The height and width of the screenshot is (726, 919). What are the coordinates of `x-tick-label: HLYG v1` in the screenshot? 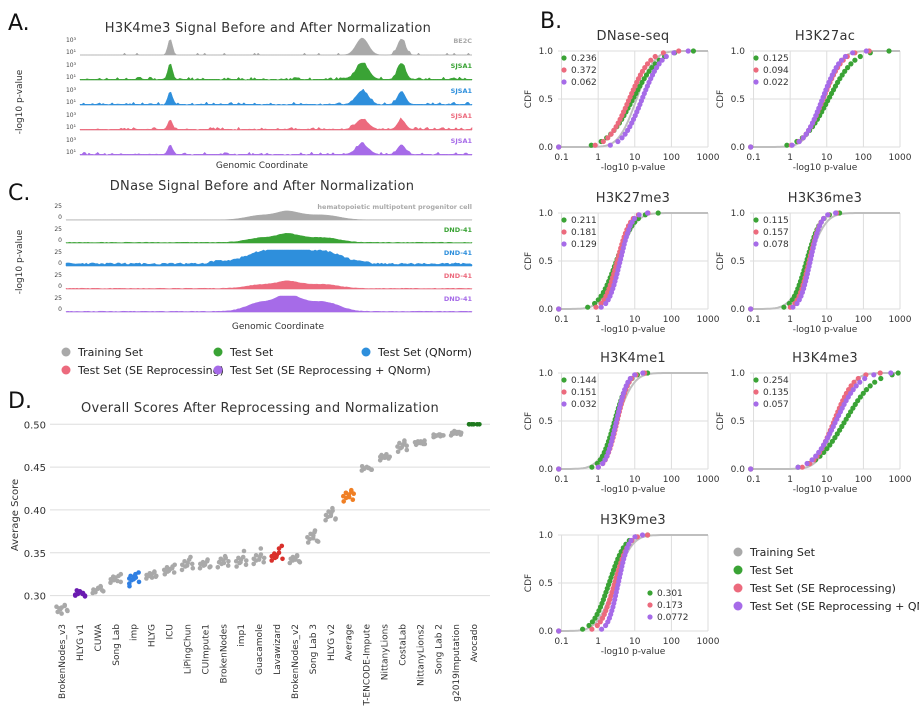 It's located at (81, 642).